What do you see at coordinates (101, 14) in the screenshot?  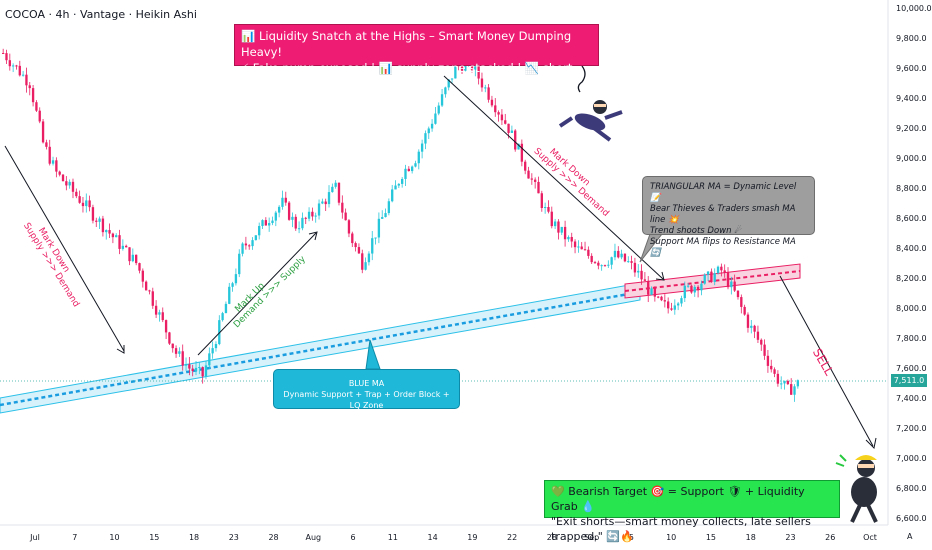 I see `chart-title: COCOA · 4h · Vantage · Heikin Ashi` at bounding box center [101, 14].